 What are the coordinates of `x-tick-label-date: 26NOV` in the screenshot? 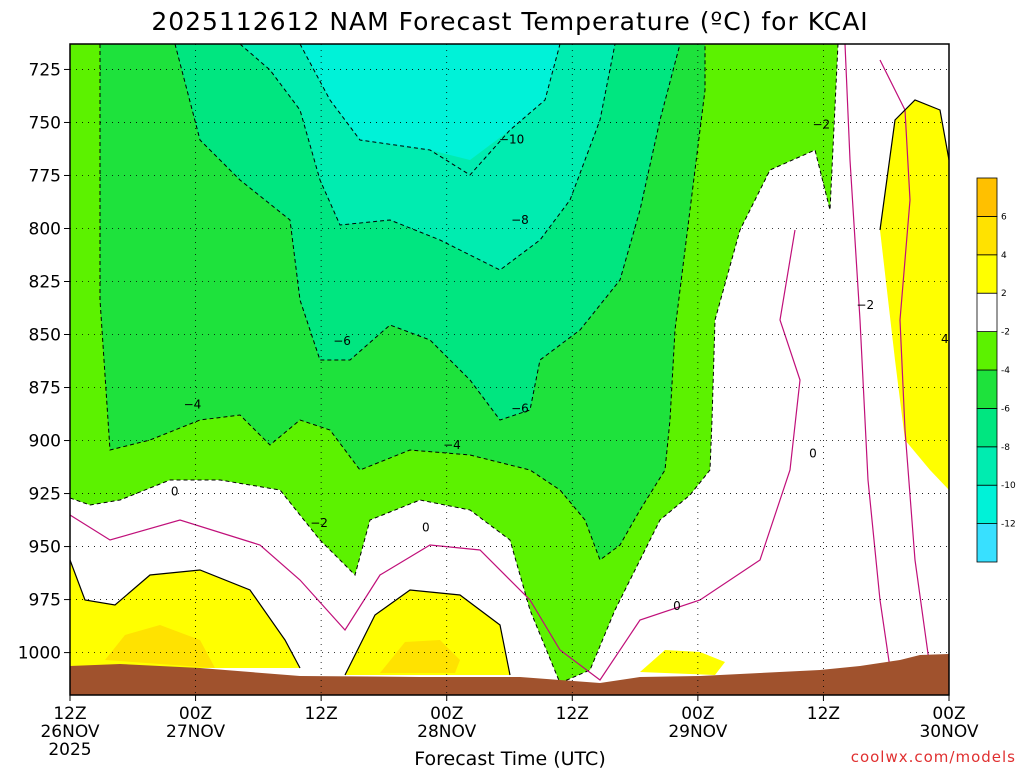 It's located at (69, 732).